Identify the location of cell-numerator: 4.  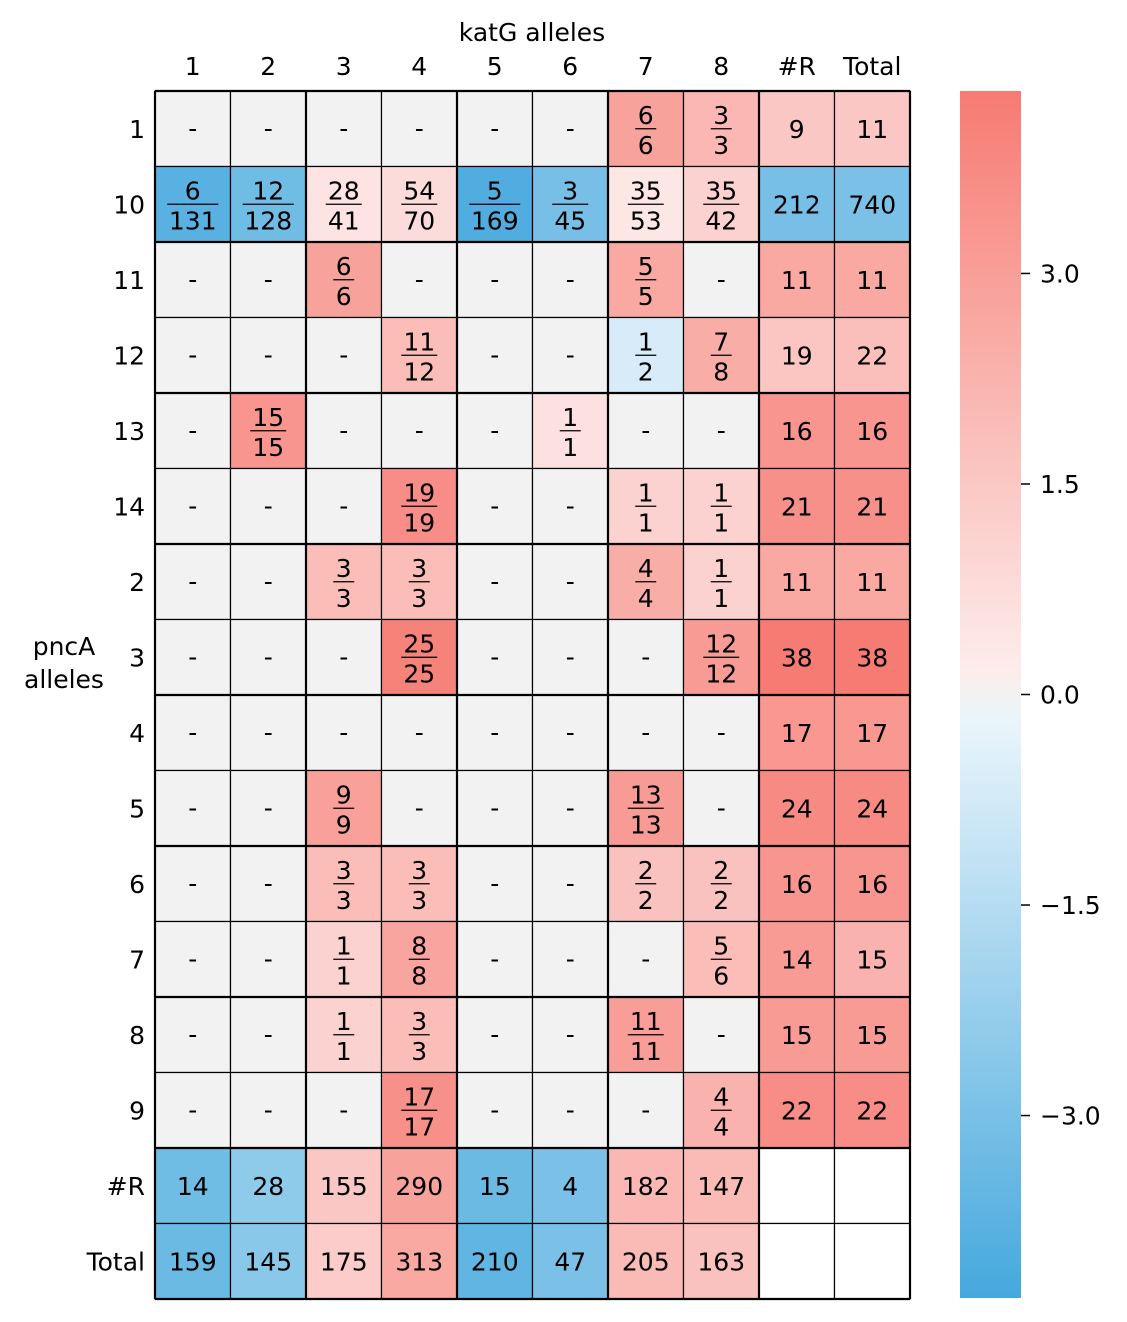
(646, 568).